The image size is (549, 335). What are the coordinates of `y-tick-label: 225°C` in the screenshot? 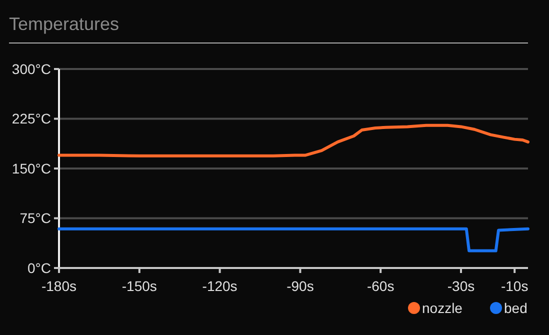 It's located at (31, 118).